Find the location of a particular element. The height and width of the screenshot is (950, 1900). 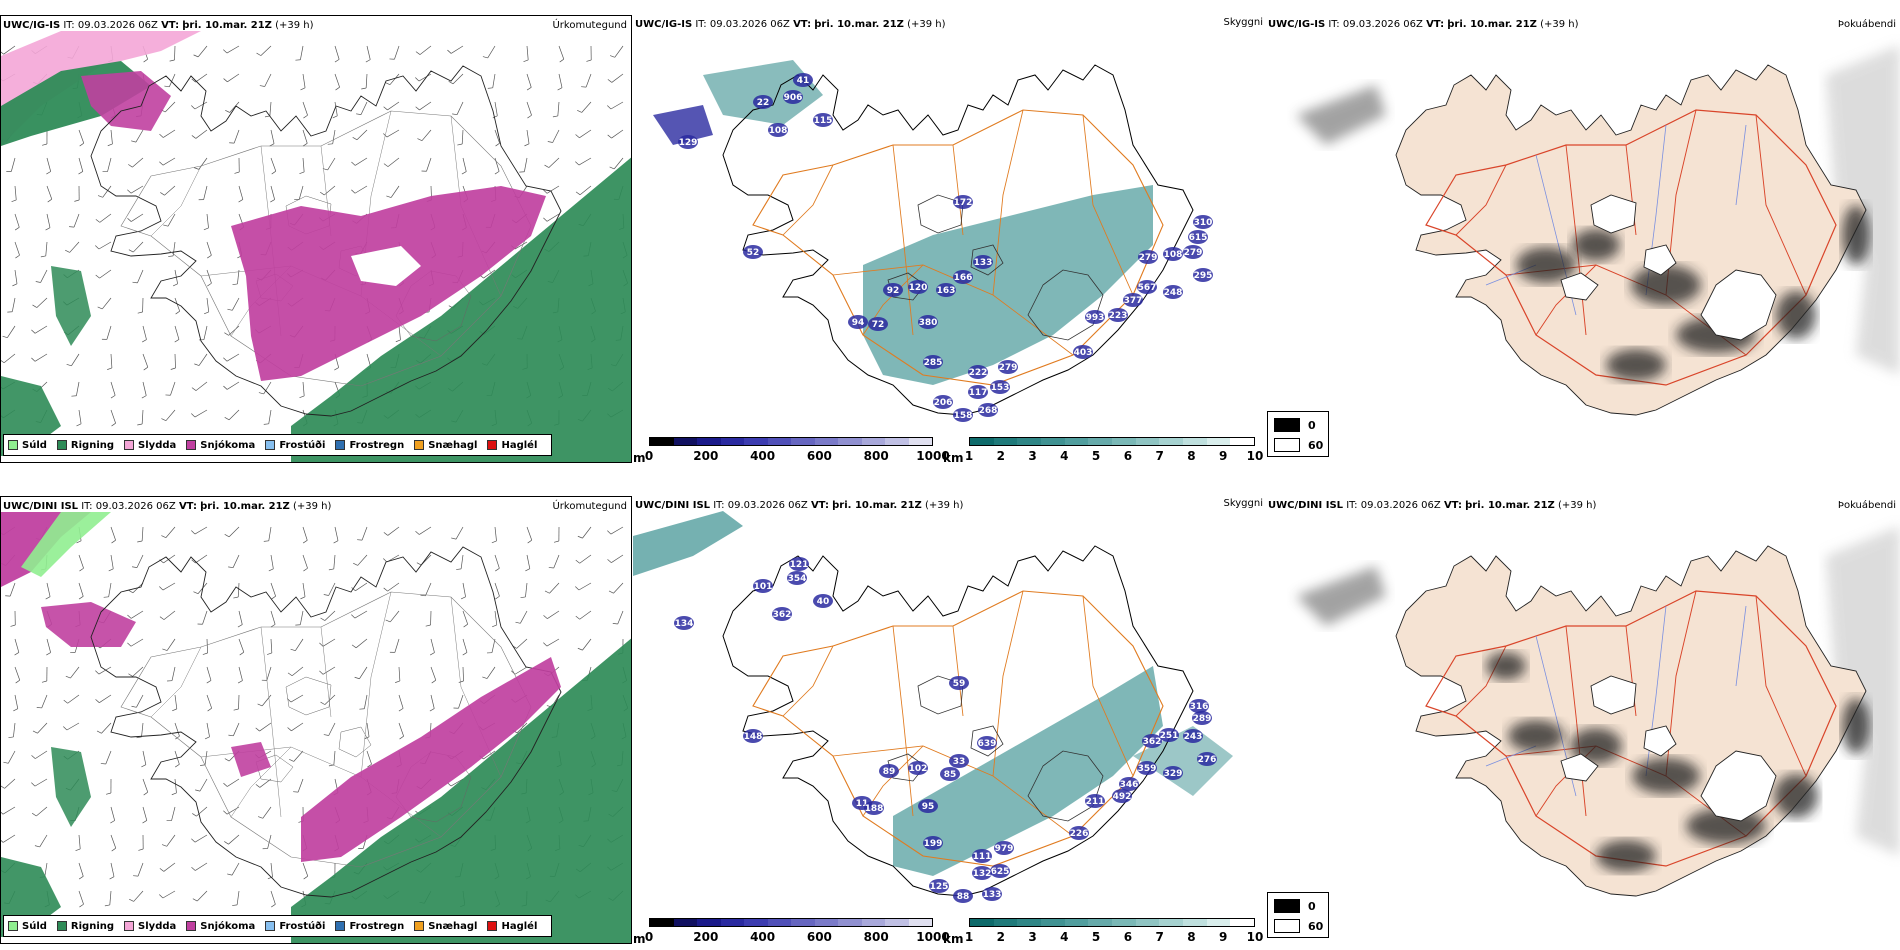

fog-legend-label: 0 is located at coordinates (1312, 425).